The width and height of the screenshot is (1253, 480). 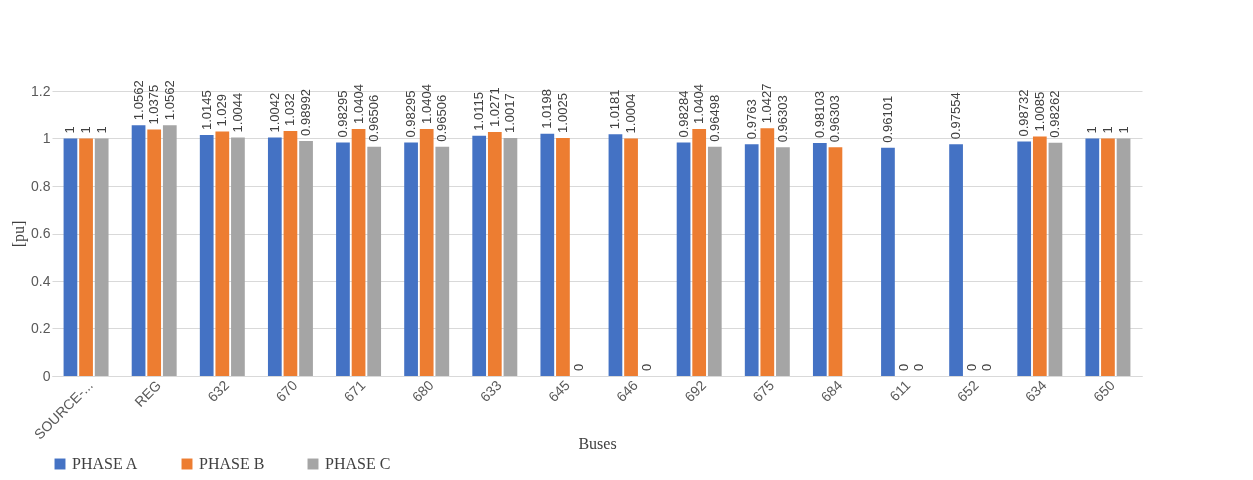 I want to click on data-label: 1.0044, so click(x=237, y=112).